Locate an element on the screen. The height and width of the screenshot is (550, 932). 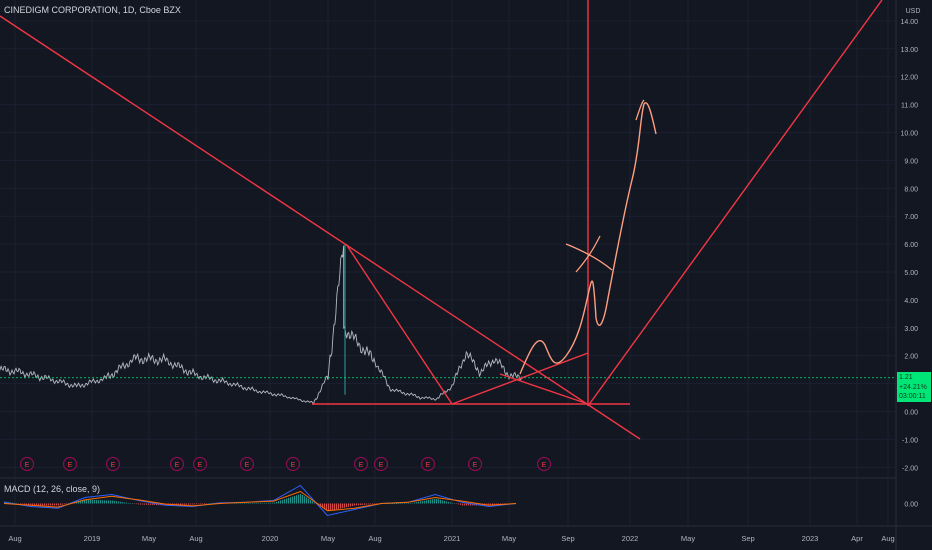
y-tick-label: 12.00 is located at coordinates (909, 78).